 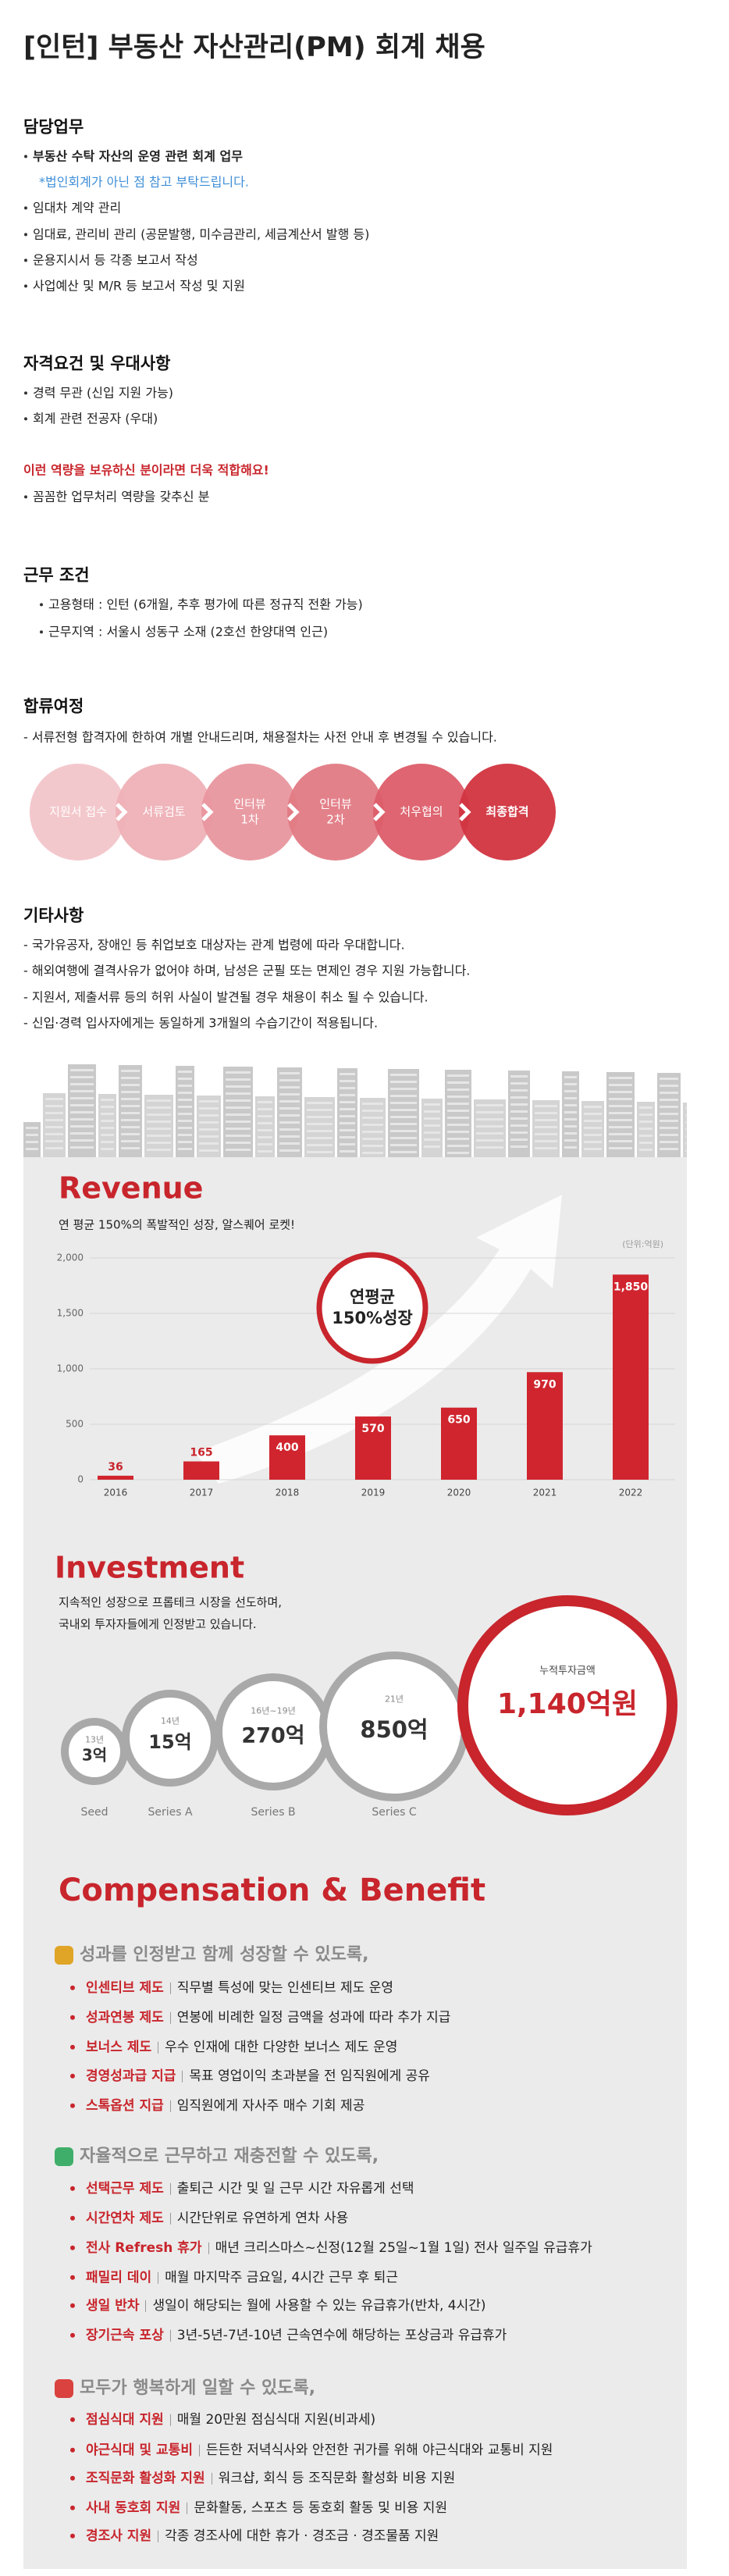 What do you see at coordinates (459, 1443) in the screenshot?
I see `bar` at bounding box center [459, 1443].